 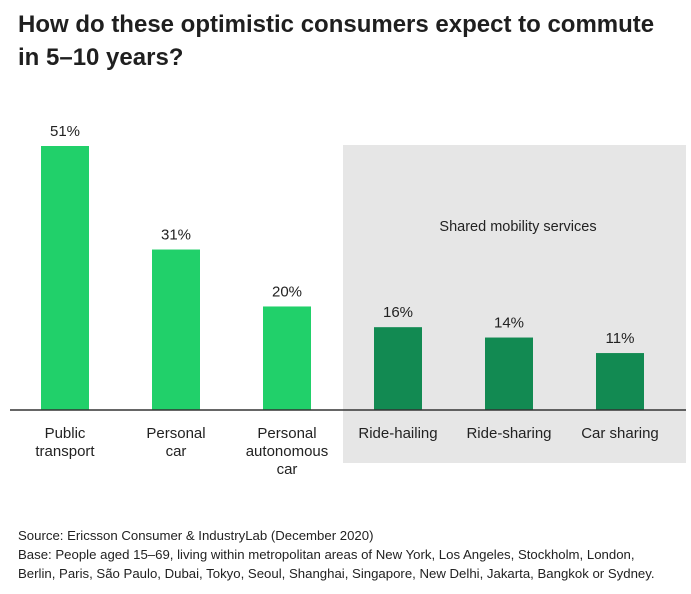 What do you see at coordinates (620, 338) in the screenshot?
I see `value-label-6: 11%` at bounding box center [620, 338].